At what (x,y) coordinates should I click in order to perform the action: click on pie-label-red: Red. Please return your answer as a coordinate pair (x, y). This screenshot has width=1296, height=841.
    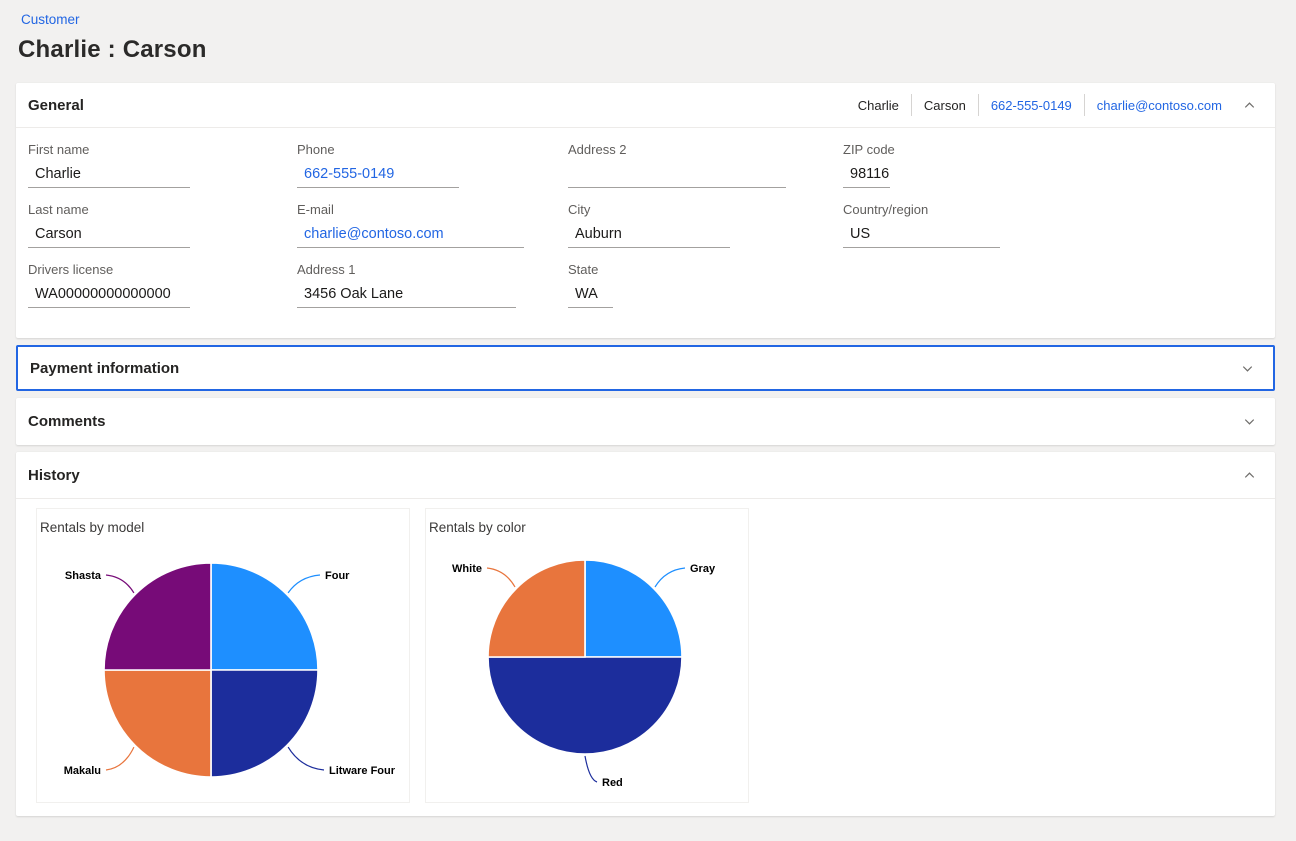
    Looking at the image, I should click on (612, 783).